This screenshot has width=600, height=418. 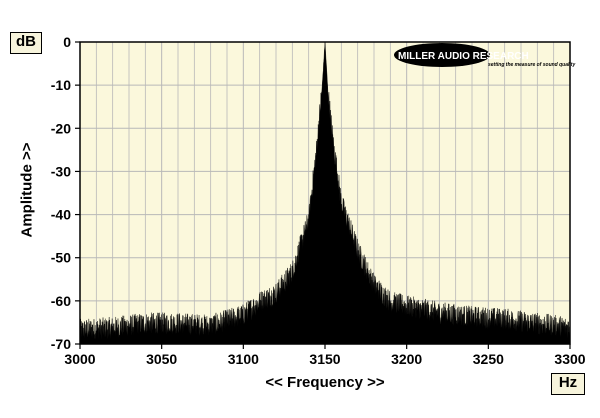 I want to click on x-tick-label: 3300, so click(x=569, y=359).